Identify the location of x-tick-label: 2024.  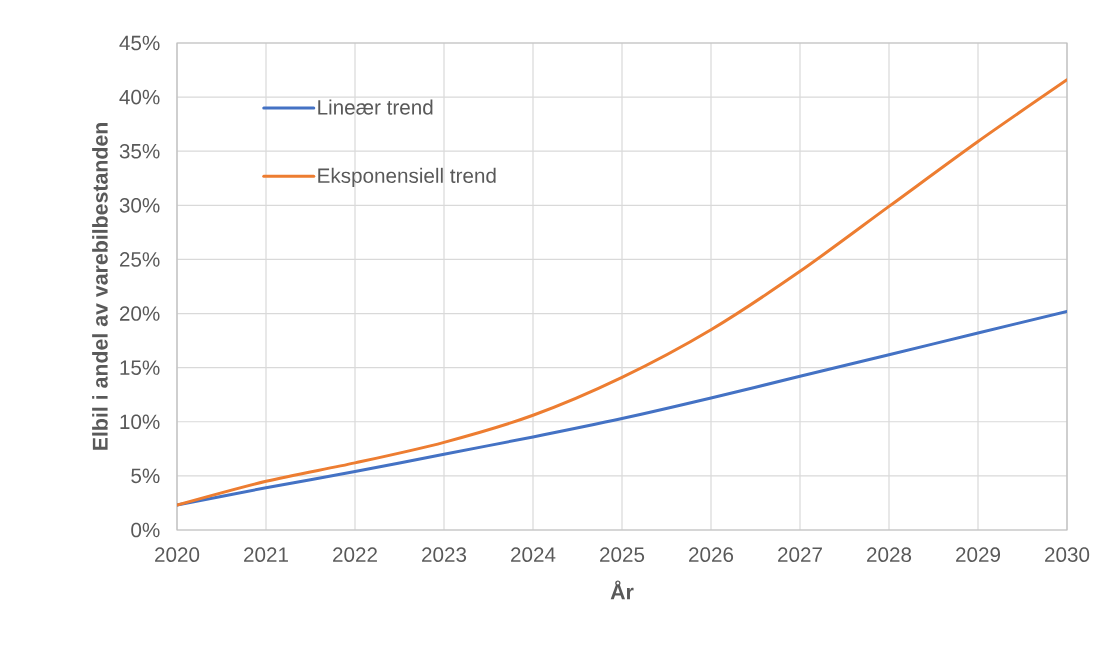
(533, 554).